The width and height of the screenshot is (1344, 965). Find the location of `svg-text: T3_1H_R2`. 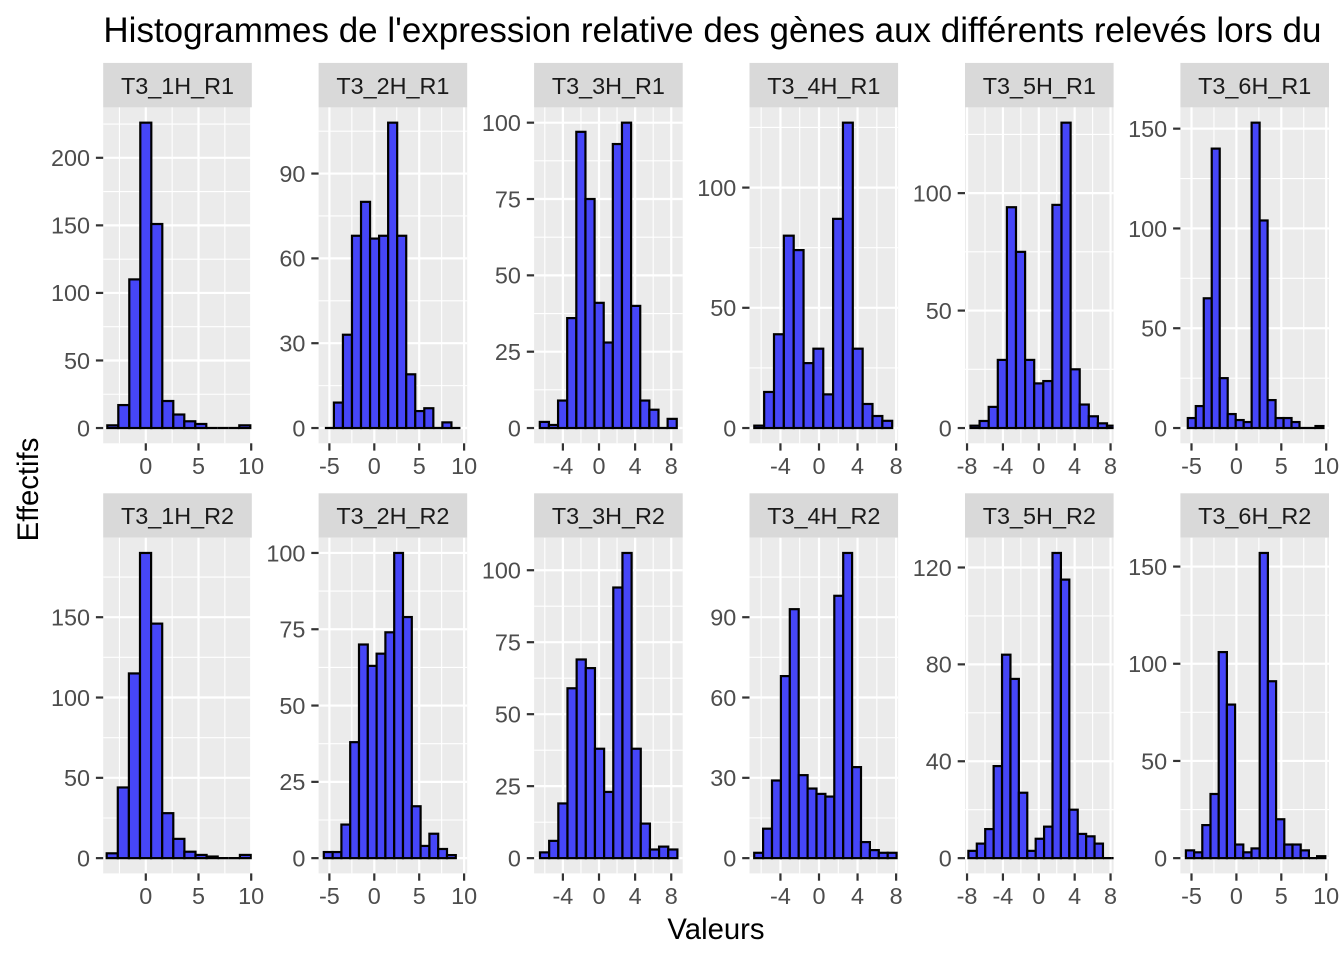

svg-text: T3_1H_R2 is located at coordinates (177, 516).